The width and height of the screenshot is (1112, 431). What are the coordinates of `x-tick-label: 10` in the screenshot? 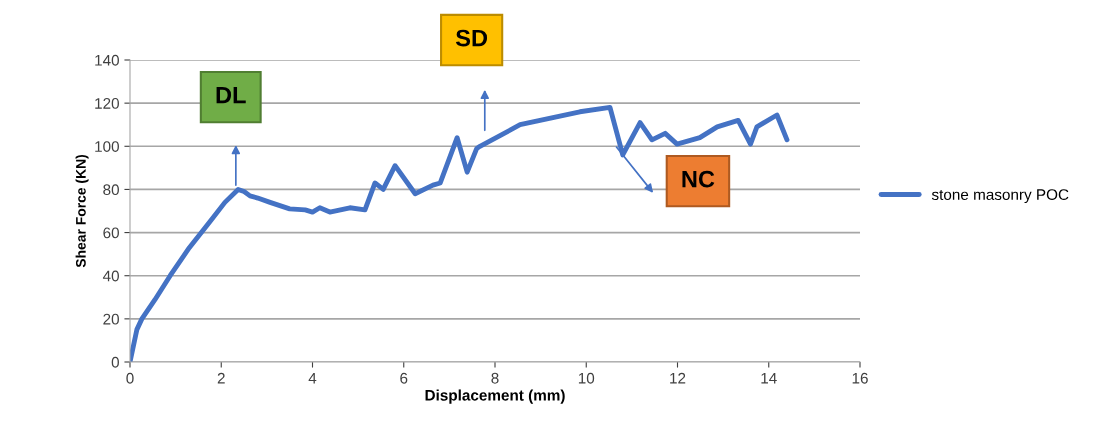 It's located at (586, 378).